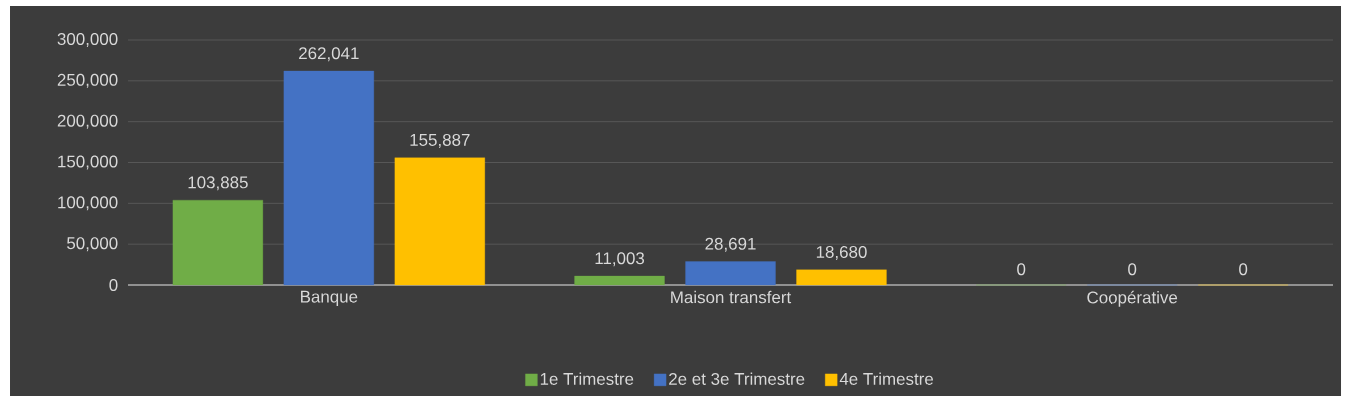 The image size is (1351, 402). I want to click on y-tick-label: 100,000, so click(88, 203).